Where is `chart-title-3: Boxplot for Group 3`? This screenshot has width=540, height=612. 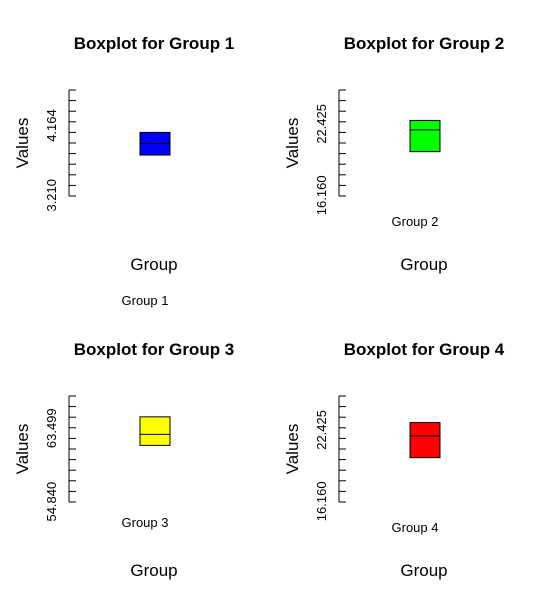
chart-title-3: Boxplot for Group 3 is located at coordinates (154, 349).